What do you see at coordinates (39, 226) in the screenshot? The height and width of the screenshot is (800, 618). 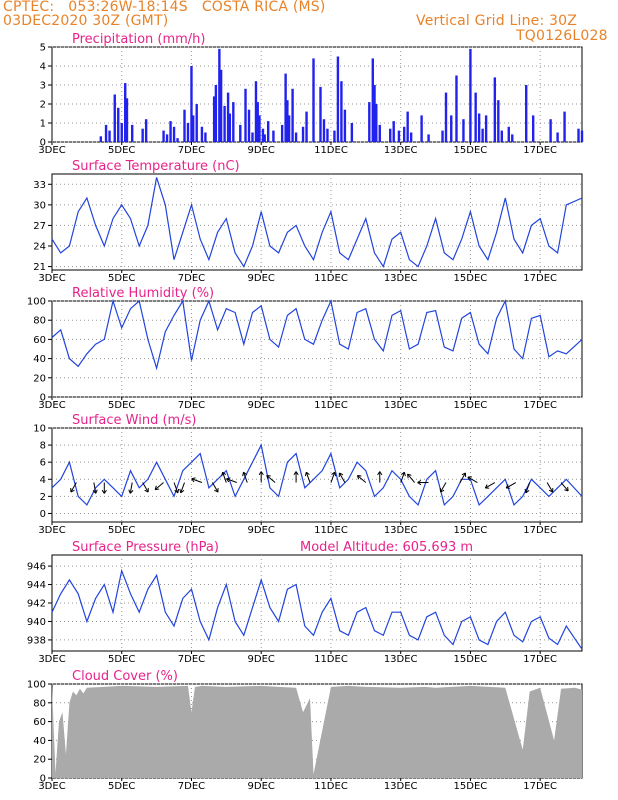 I see `y-tick-label: 27` at bounding box center [39, 226].